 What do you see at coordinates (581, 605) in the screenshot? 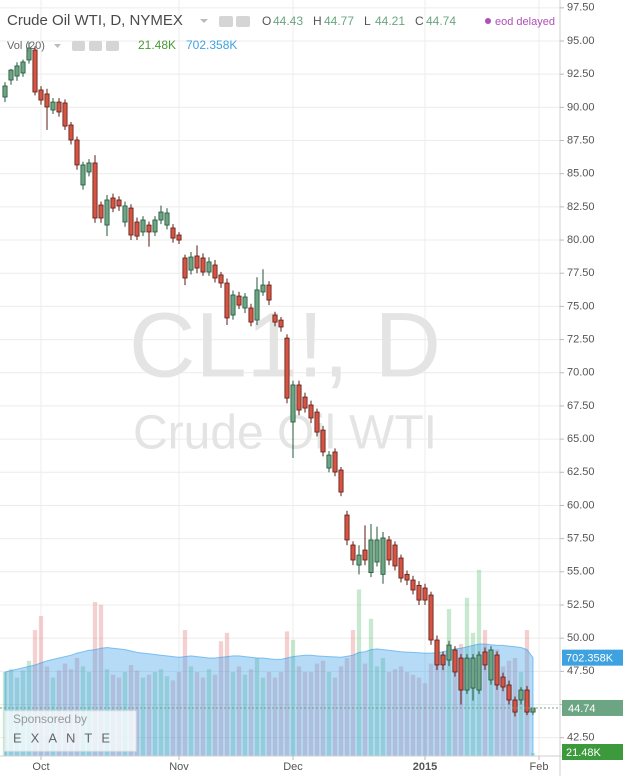
I see `y-tick-label: 52.50` at bounding box center [581, 605].